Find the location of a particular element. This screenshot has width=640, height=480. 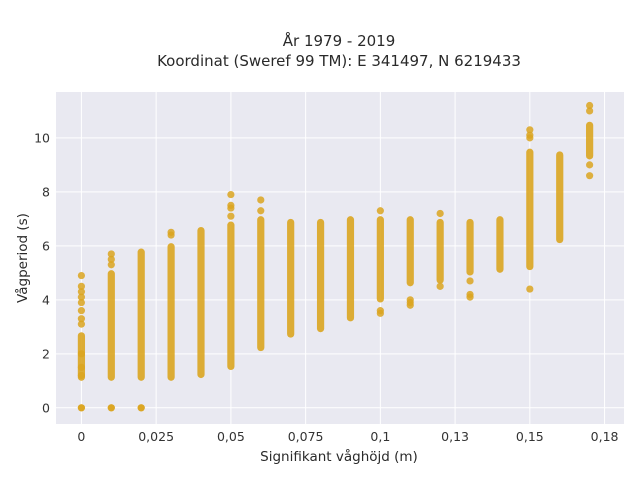

chart-title: År 1979 - 2019 is located at coordinates (339, 40).